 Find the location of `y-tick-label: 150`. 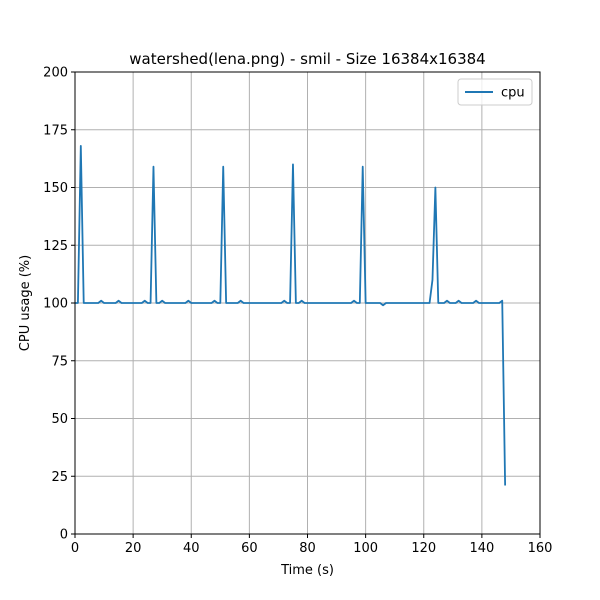

y-tick-label: 150 is located at coordinates (55, 188).